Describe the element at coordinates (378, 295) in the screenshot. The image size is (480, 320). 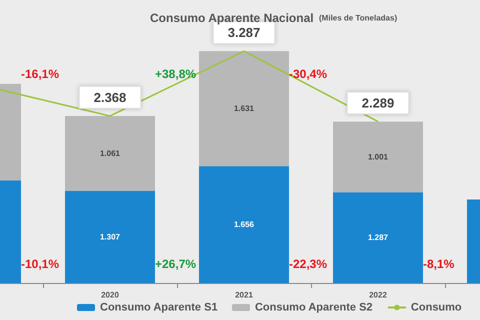
I see `x-tick-label: 2022` at that location.